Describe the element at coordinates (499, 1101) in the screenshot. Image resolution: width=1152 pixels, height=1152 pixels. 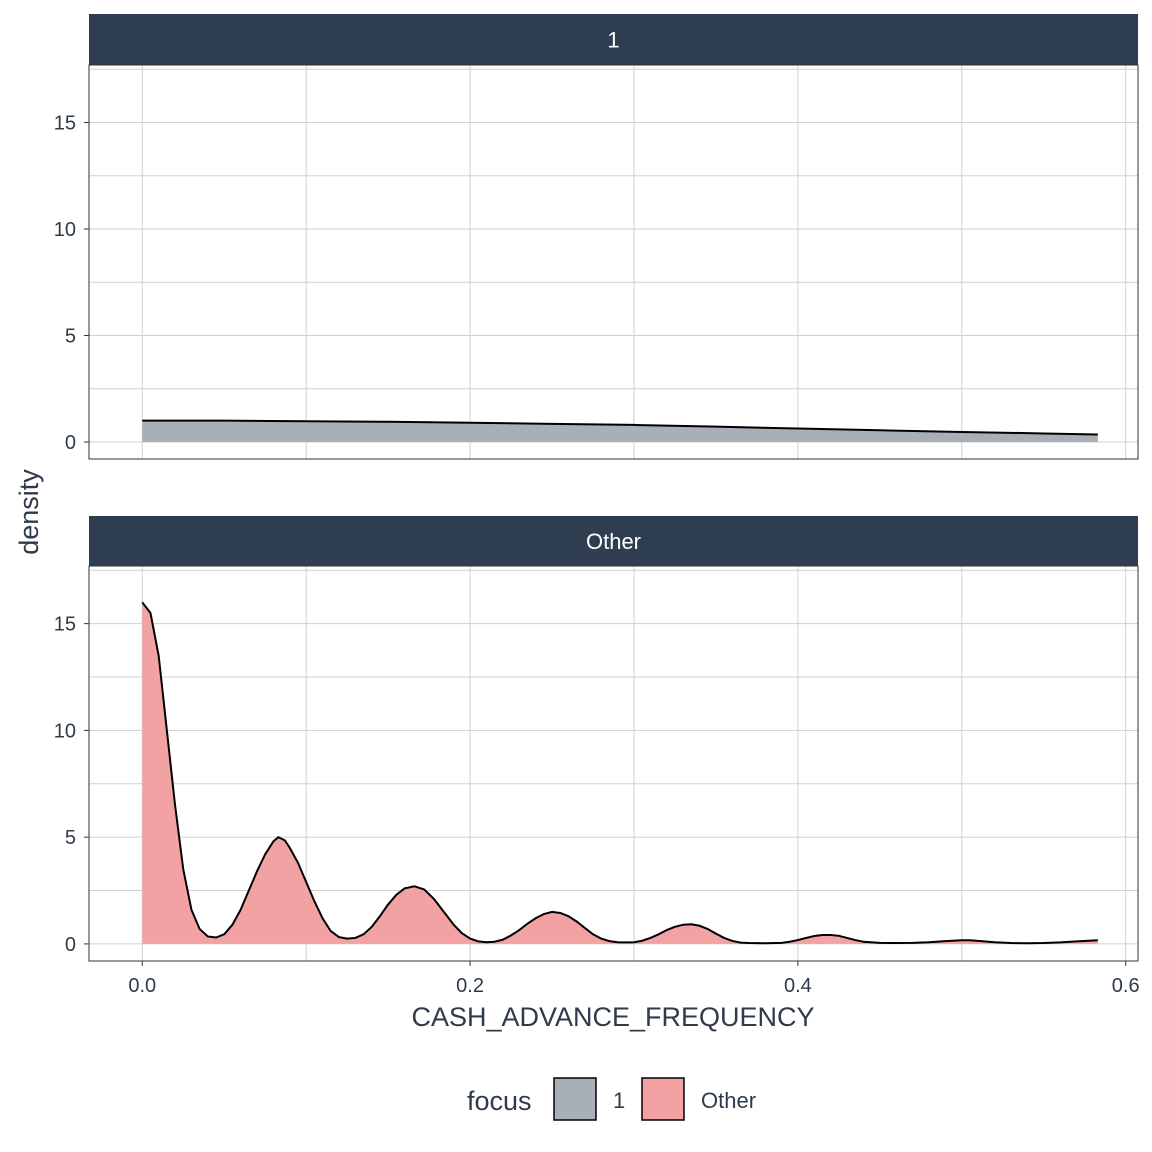
I see `legend-title: focus` at that location.